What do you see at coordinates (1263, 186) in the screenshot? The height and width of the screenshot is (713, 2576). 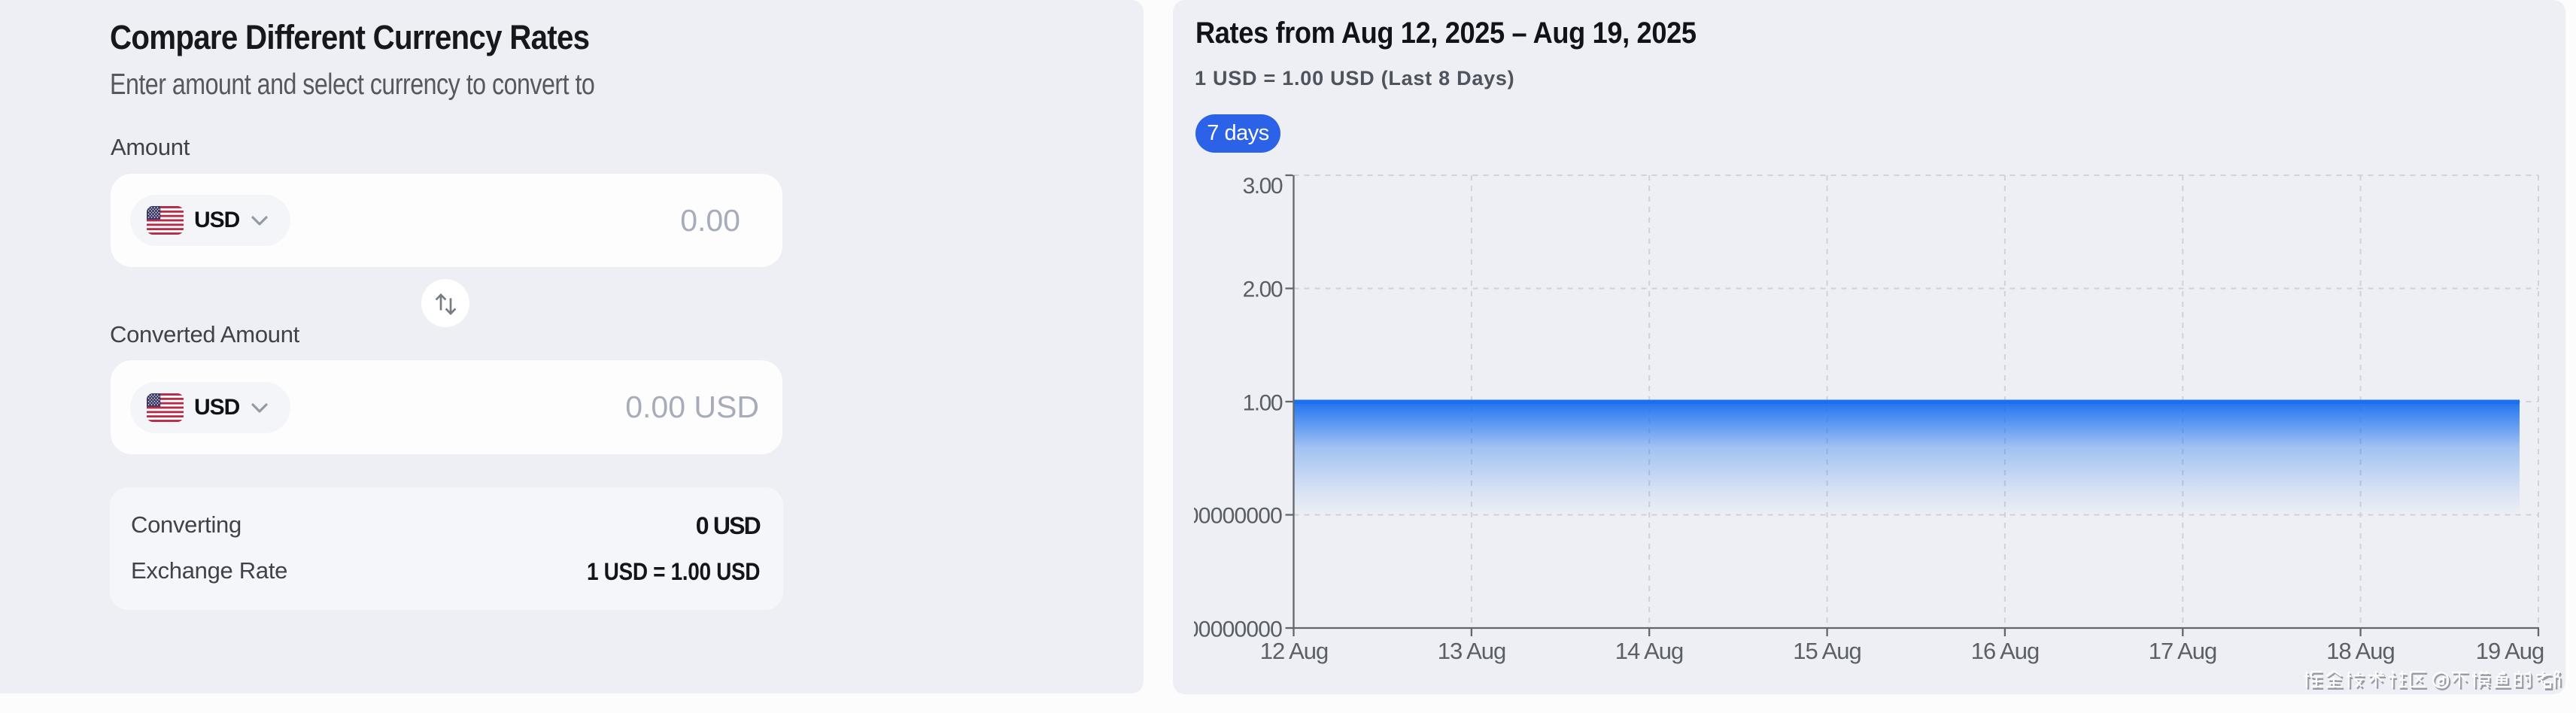 I see `svg-text: 3.00` at bounding box center [1263, 186].